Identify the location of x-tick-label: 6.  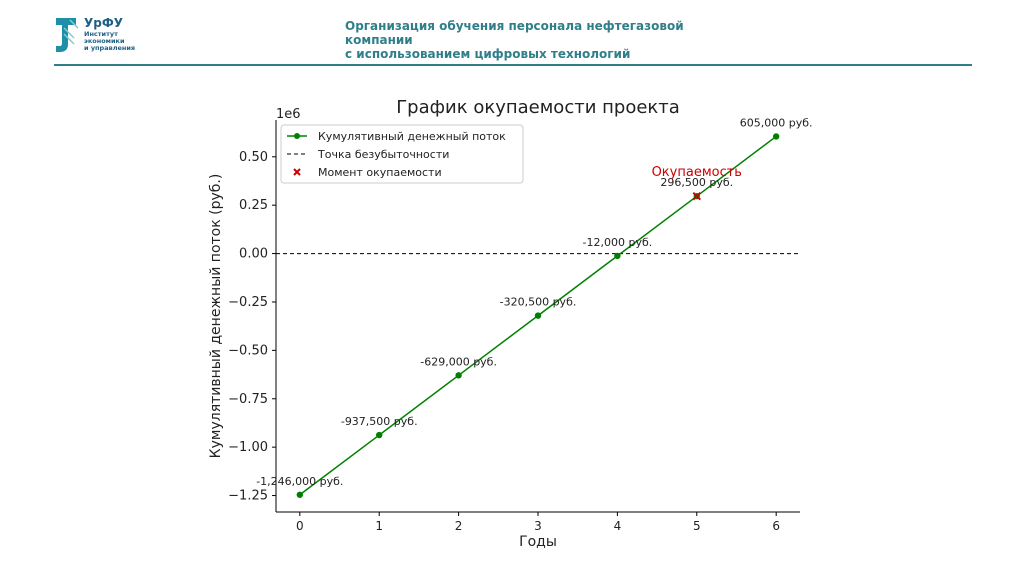
(776, 526).